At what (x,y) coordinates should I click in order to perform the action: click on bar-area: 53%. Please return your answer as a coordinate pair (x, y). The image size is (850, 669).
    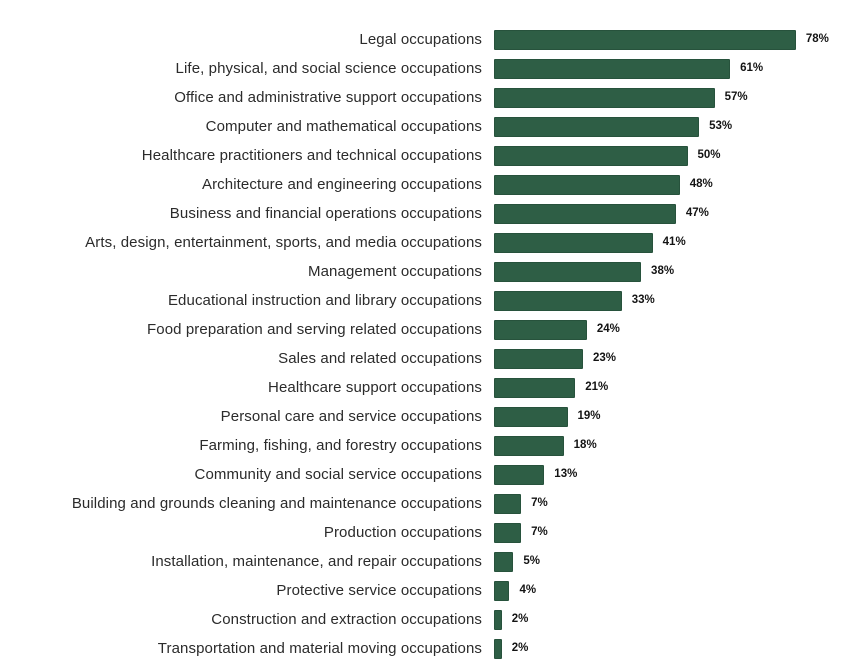
    Looking at the image, I should click on (672, 126).